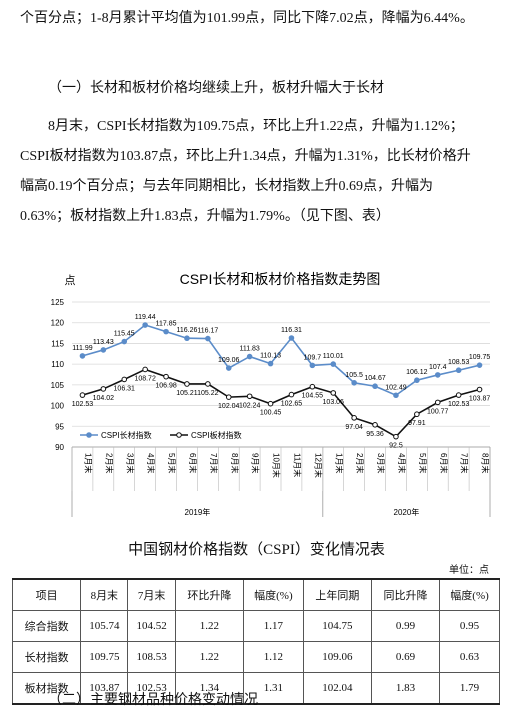 This screenshot has height=716, width=513. Describe the element at coordinates (103, 342) in the screenshot. I see `data-label: 113.43` at that location.